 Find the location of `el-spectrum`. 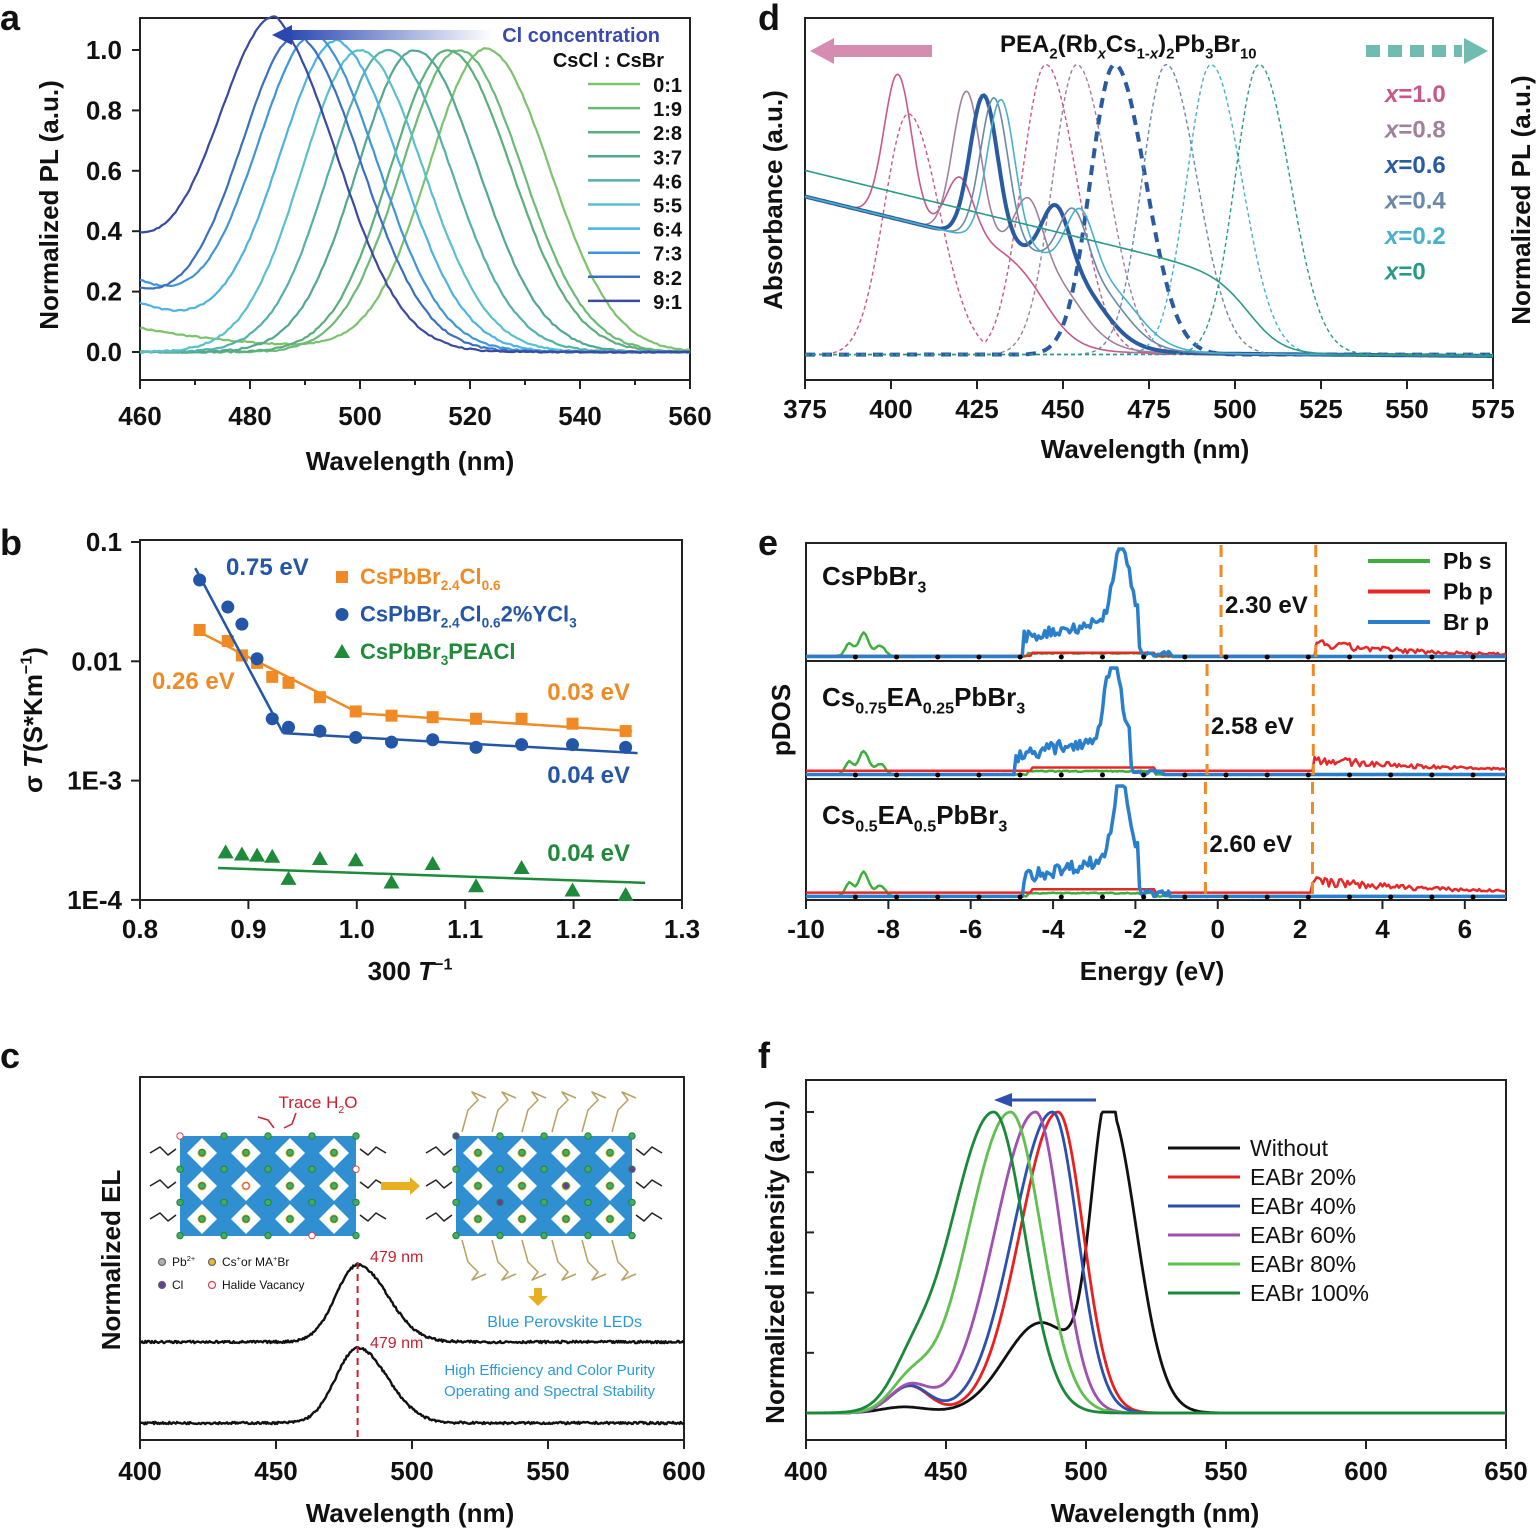

el-spectrum is located at coordinates (412, 1303).